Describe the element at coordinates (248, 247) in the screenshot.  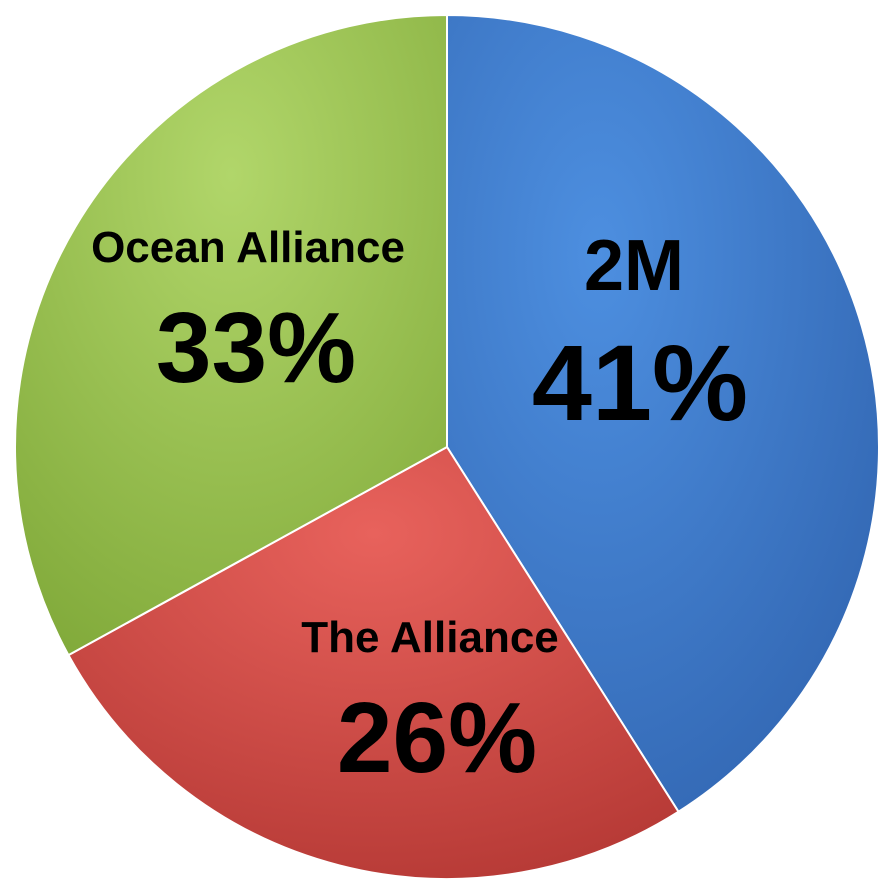
I see `slice-name-label-ocean-alliance: Ocean Alliance` at that location.